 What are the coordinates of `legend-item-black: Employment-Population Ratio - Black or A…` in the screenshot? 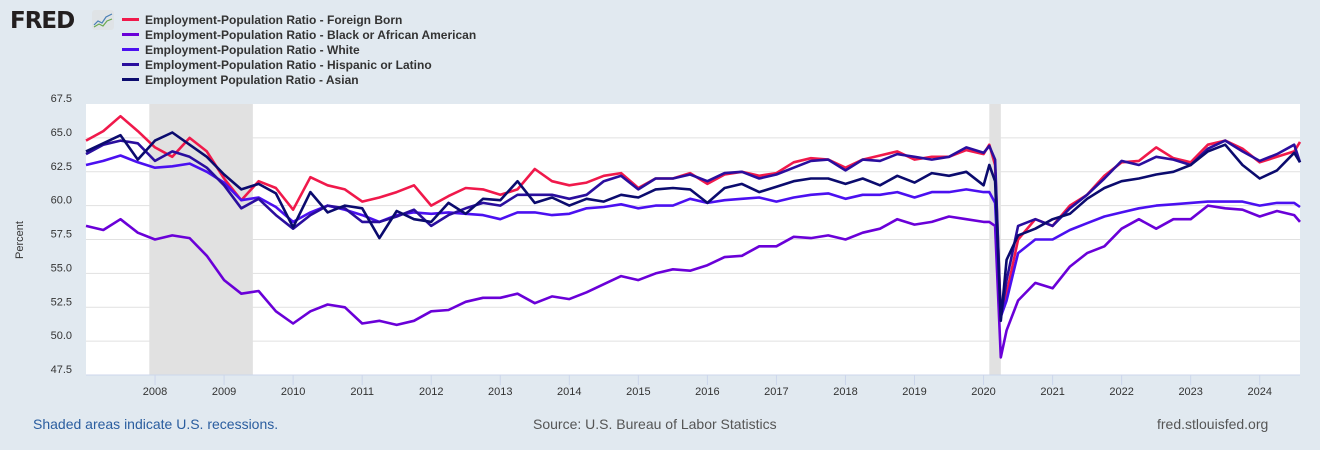 It's located at (299, 34).